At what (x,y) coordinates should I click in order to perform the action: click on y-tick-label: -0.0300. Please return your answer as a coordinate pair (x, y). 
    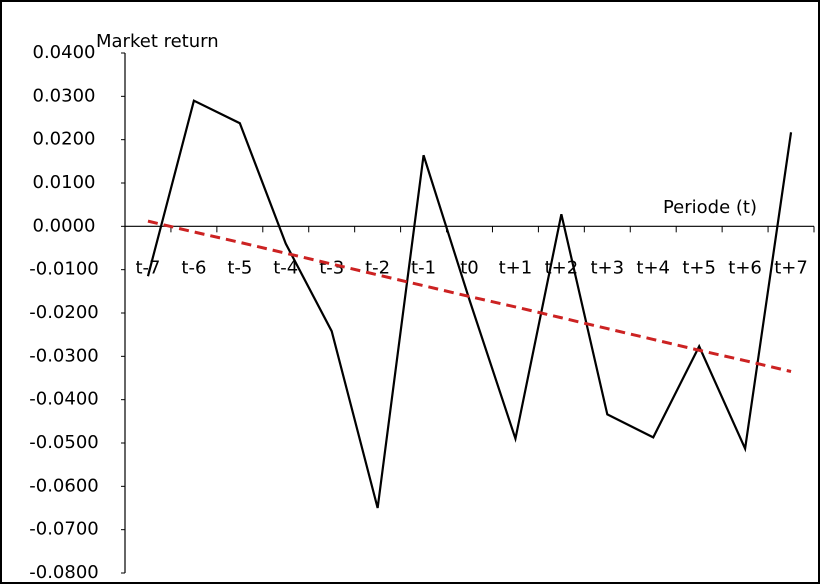
    Looking at the image, I should click on (63, 355).